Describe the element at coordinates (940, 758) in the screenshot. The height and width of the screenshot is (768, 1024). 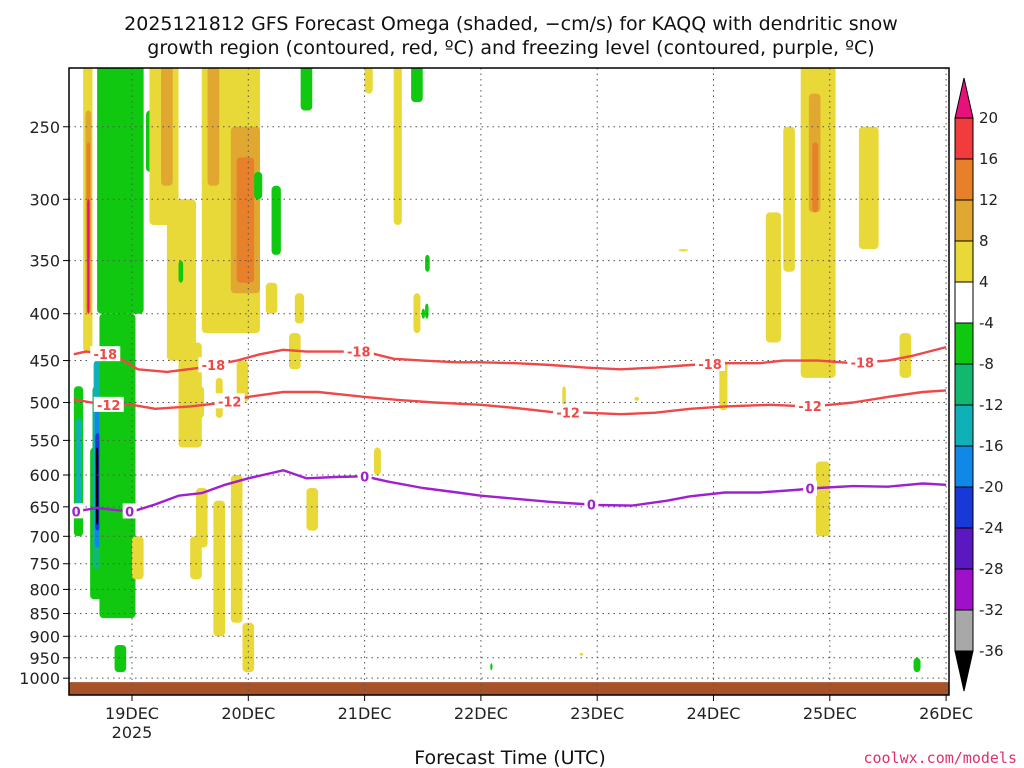
I see `credit-text: coolwx.com/models` at that location.